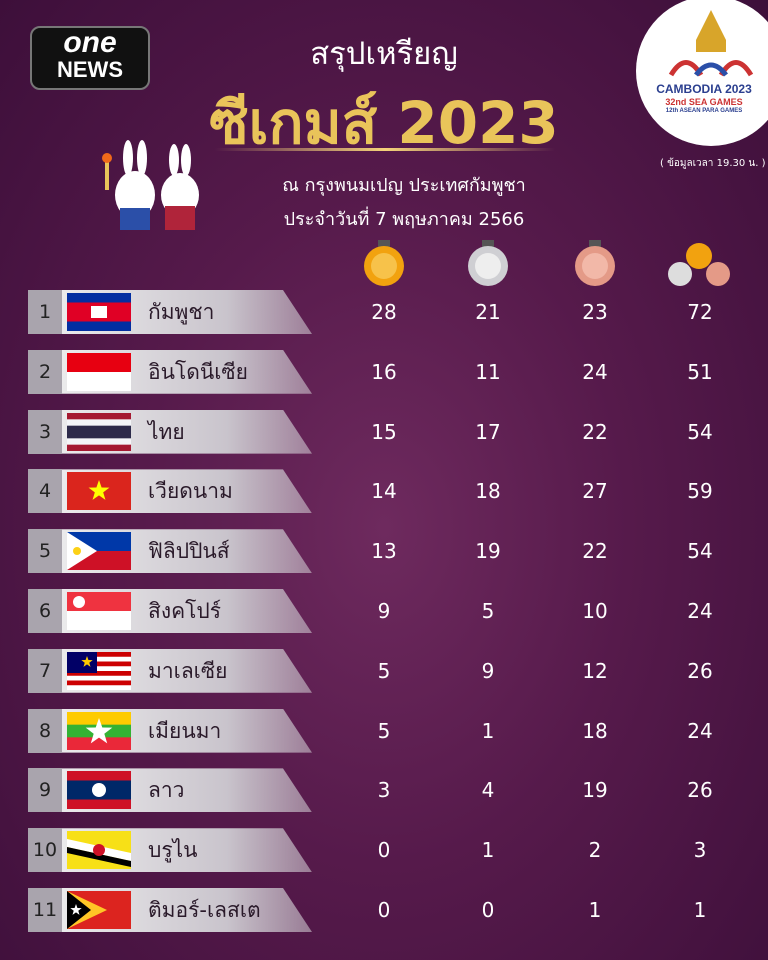 The image size is (768, 960). Describe the element at coordinates (90, 58) in the screenshot. I see `brand-logo: one NEWS` at that location.